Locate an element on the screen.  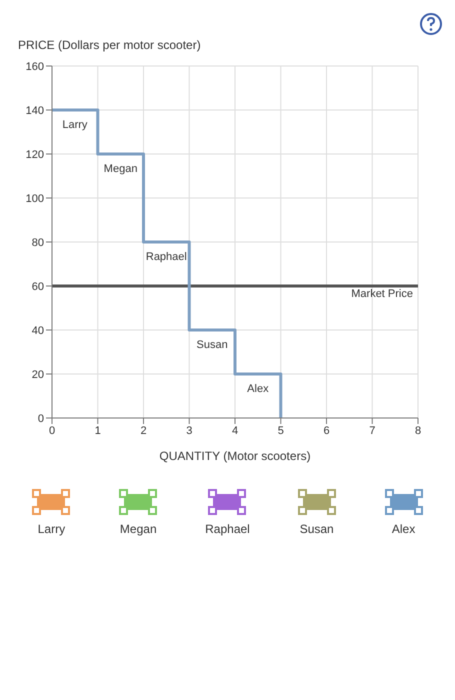
y-tick-label: 60 is located at coordinates (38, 286).